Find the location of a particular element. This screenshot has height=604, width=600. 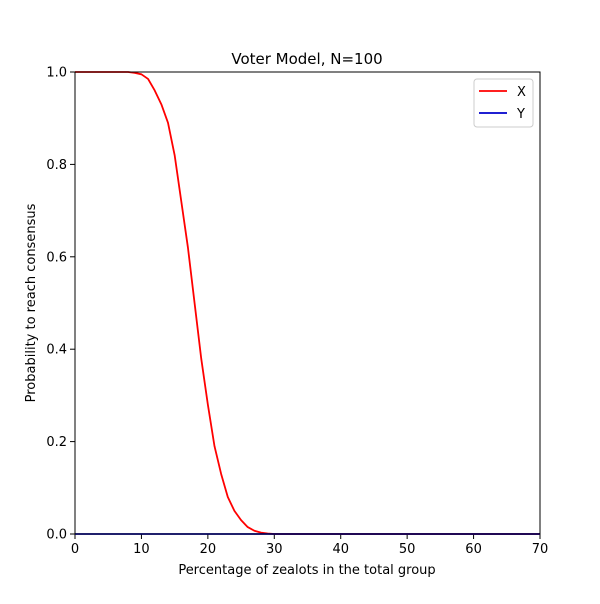

x-tick-label: 30 is located at coordinates (274, 549).